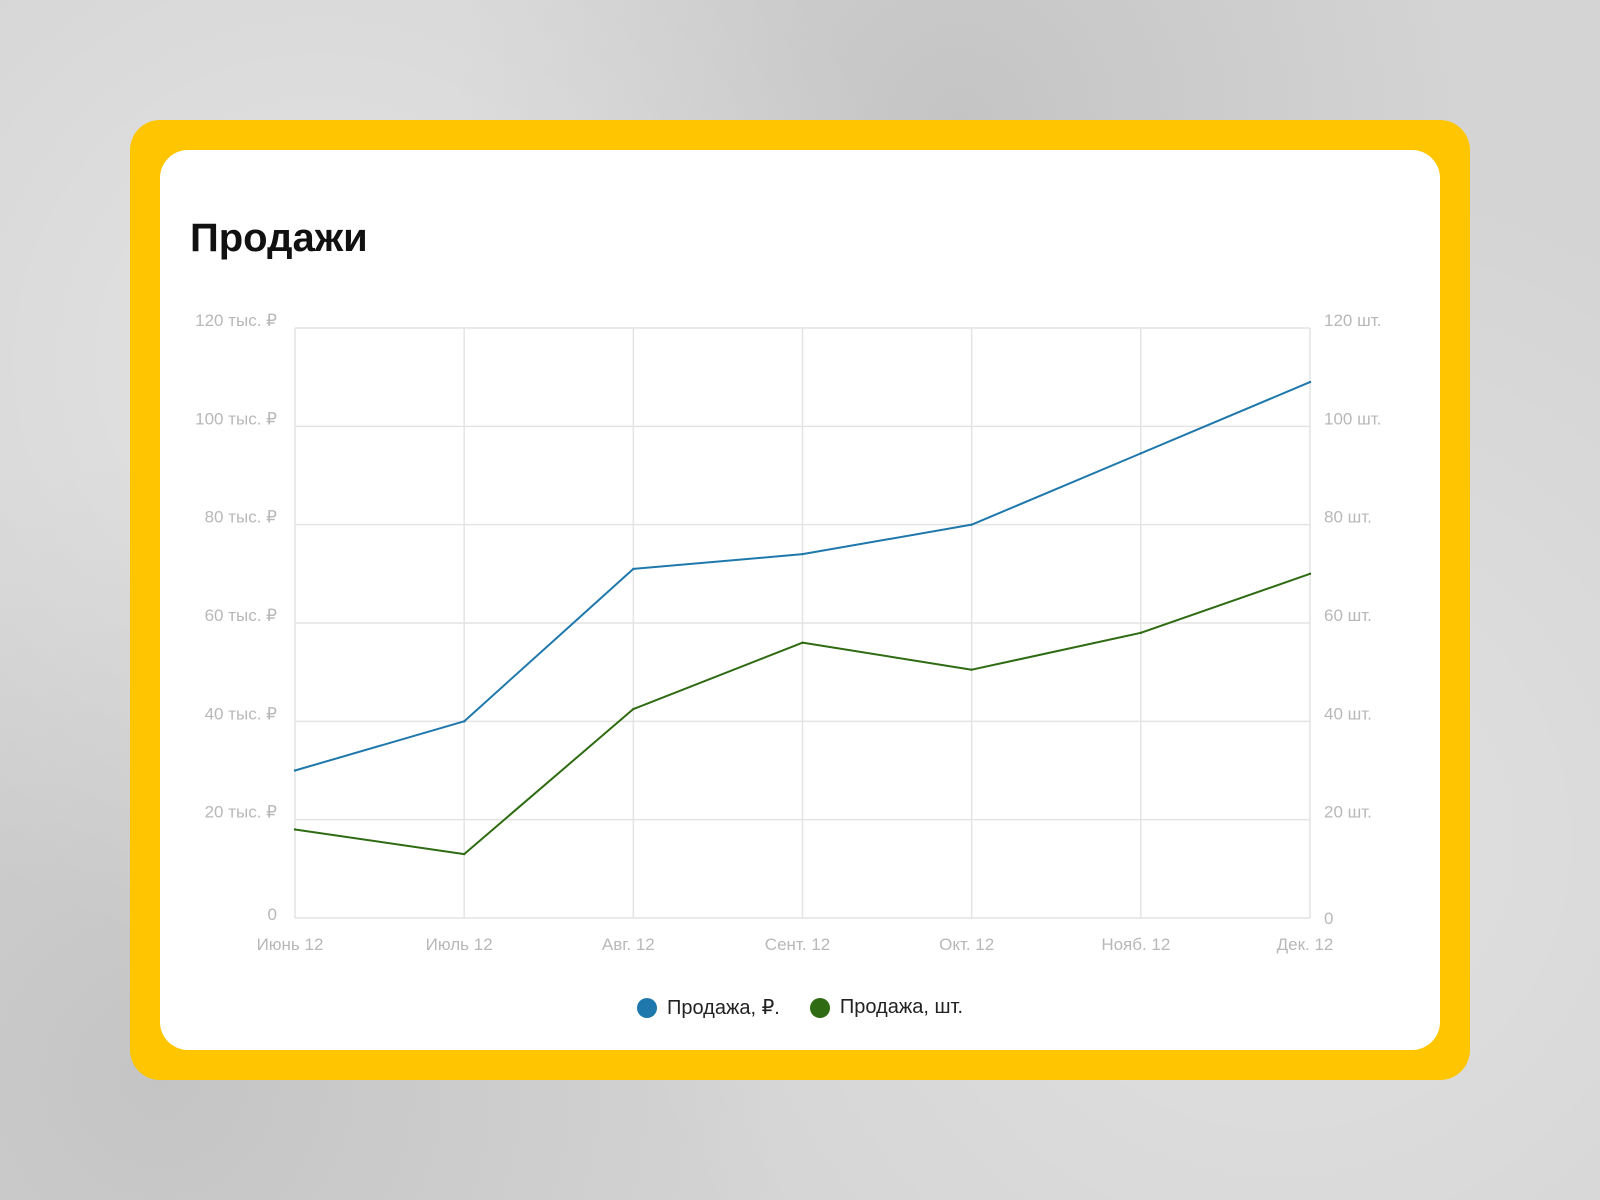 This screenshot has width=1600, height=1200. Describe the element at coordinates (1328, 918) in the screenshot. I see `y-right-tick-label: 0` at that location.